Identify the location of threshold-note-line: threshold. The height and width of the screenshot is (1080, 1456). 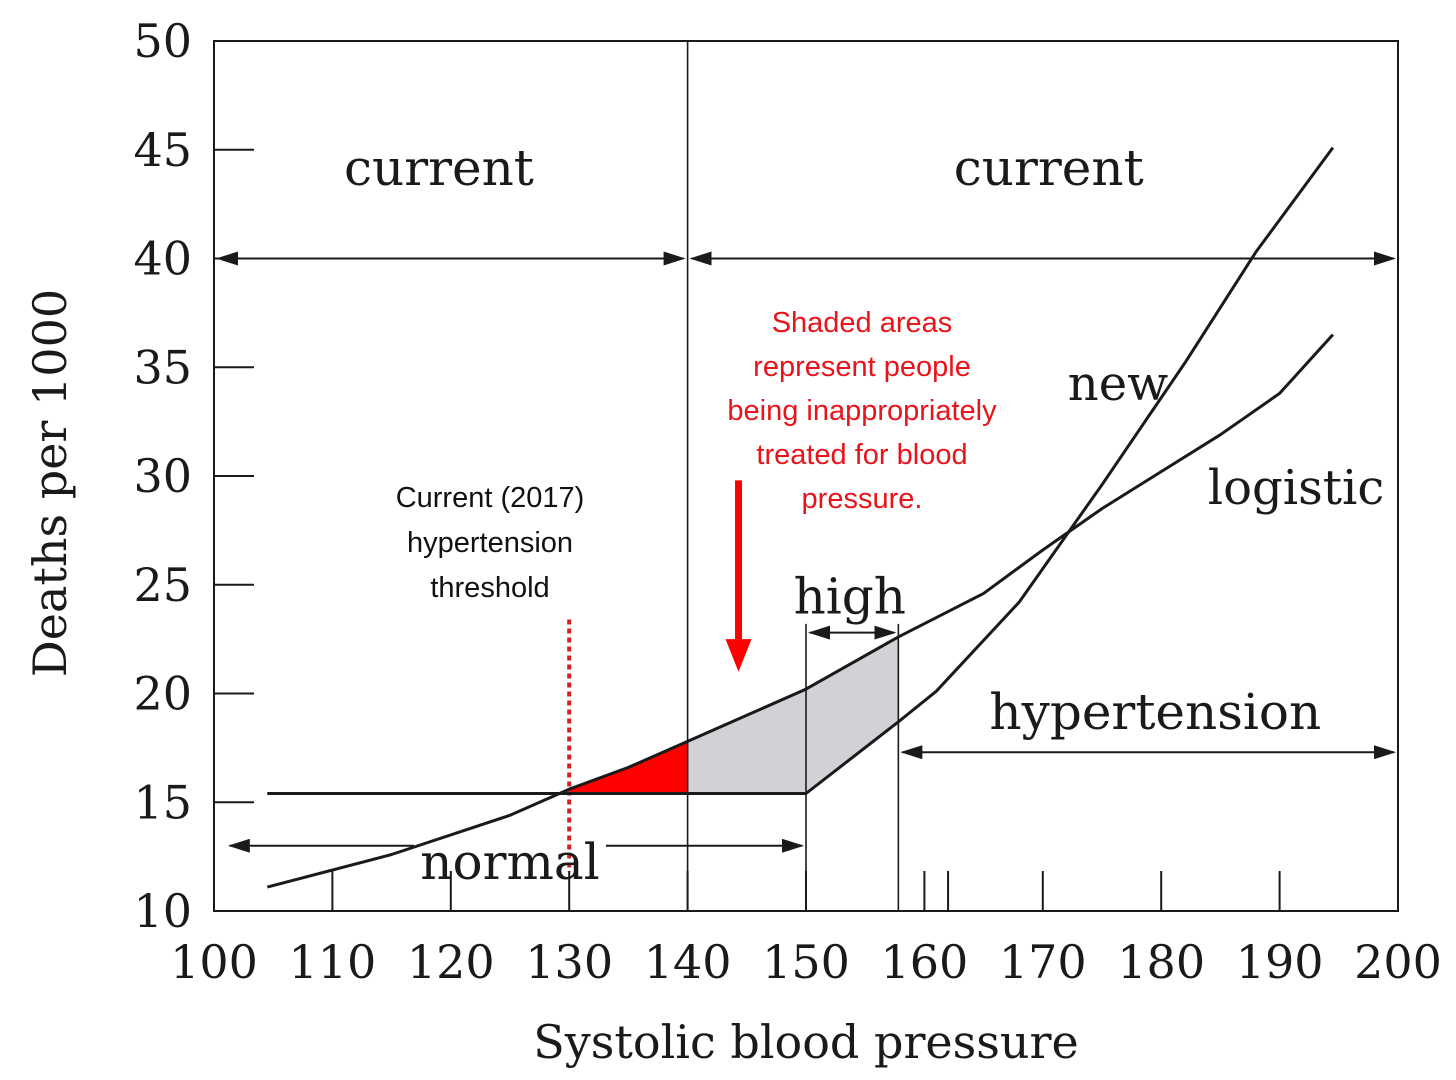
(489, 588).